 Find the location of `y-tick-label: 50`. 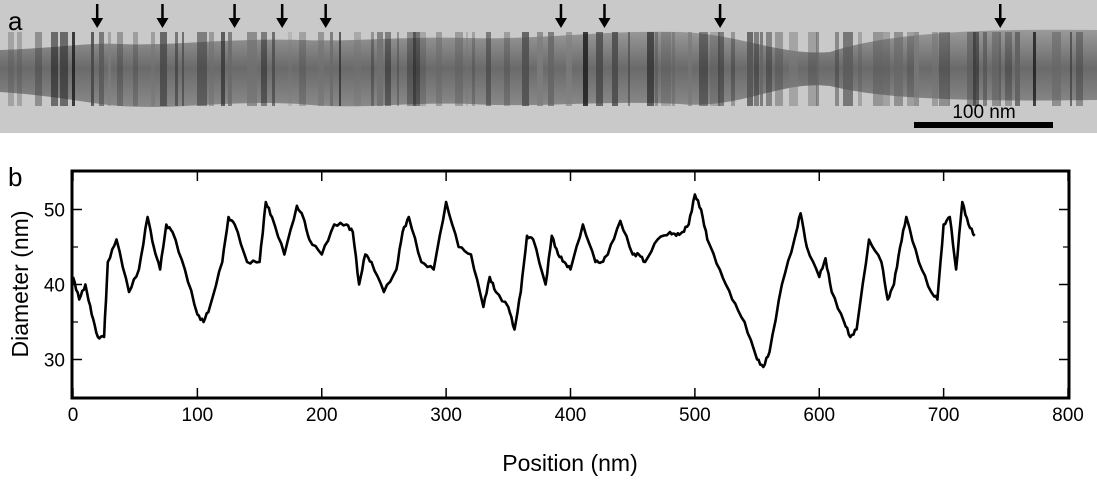

y-tick-label: 50 is located at coordinates (54, 211).